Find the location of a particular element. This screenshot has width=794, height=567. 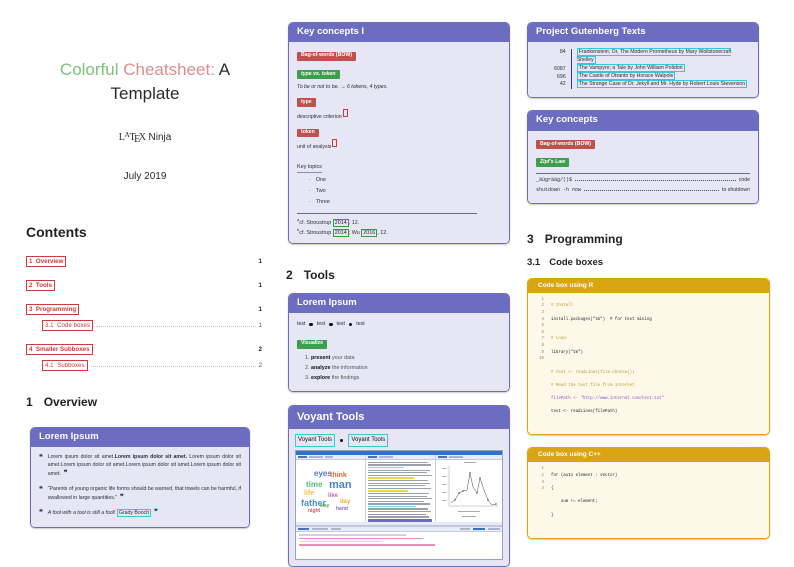

toc-entry-programming: 3 Programming 1 is located at coordinates (144, 309).